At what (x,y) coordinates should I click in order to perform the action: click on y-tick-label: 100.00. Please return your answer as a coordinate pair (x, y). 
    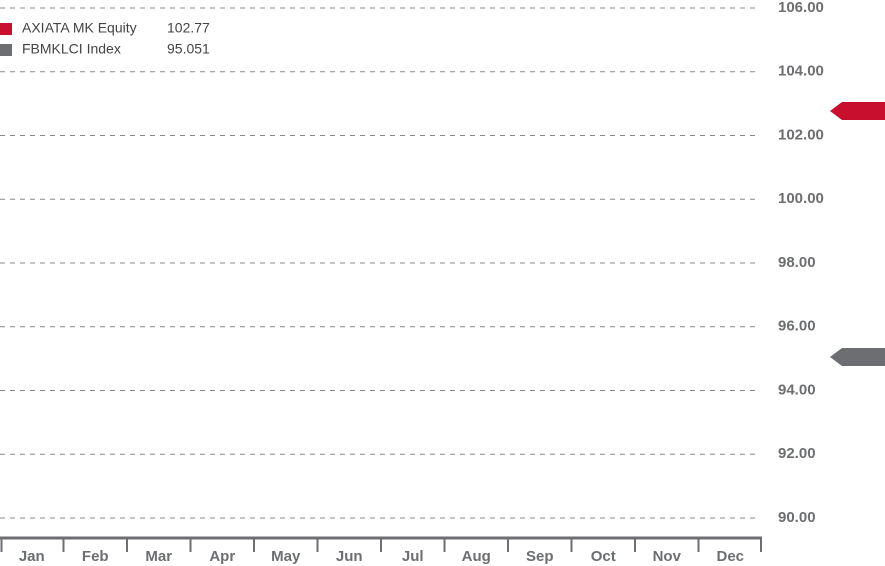
    Looking at the image, I should click on (801, 198).